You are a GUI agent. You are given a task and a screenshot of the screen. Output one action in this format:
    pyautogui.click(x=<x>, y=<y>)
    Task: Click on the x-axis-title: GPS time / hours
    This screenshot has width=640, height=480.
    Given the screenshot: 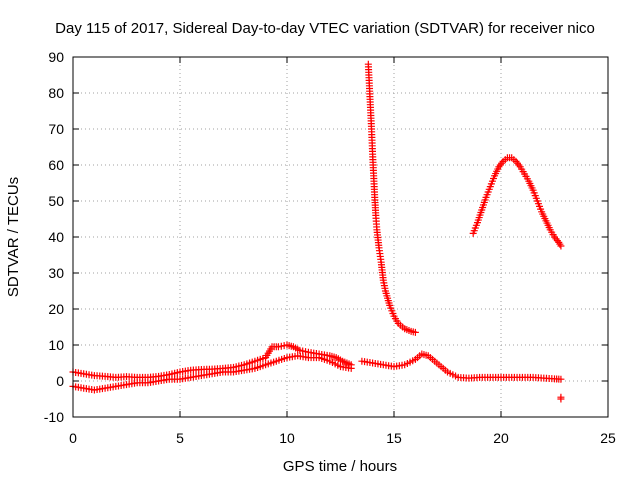 What is the action you would take?
    pyautogui.click(x=340, y=466)
    